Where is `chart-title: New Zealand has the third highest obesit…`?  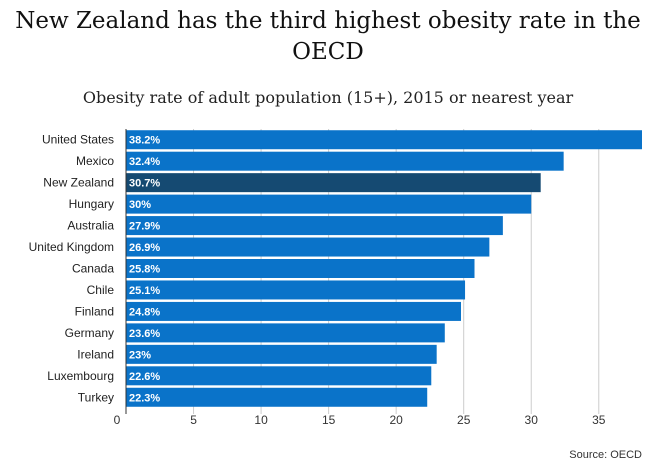 chart-title: New Zealand has the third highest obesit… is located at coordinates (328, 36).